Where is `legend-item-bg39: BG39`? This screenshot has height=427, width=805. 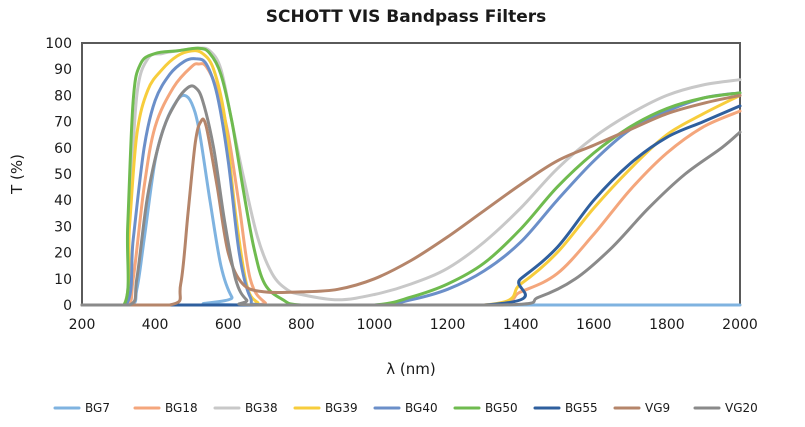 legend-item-bg39: BG39 is located at coordinates (325, 408).